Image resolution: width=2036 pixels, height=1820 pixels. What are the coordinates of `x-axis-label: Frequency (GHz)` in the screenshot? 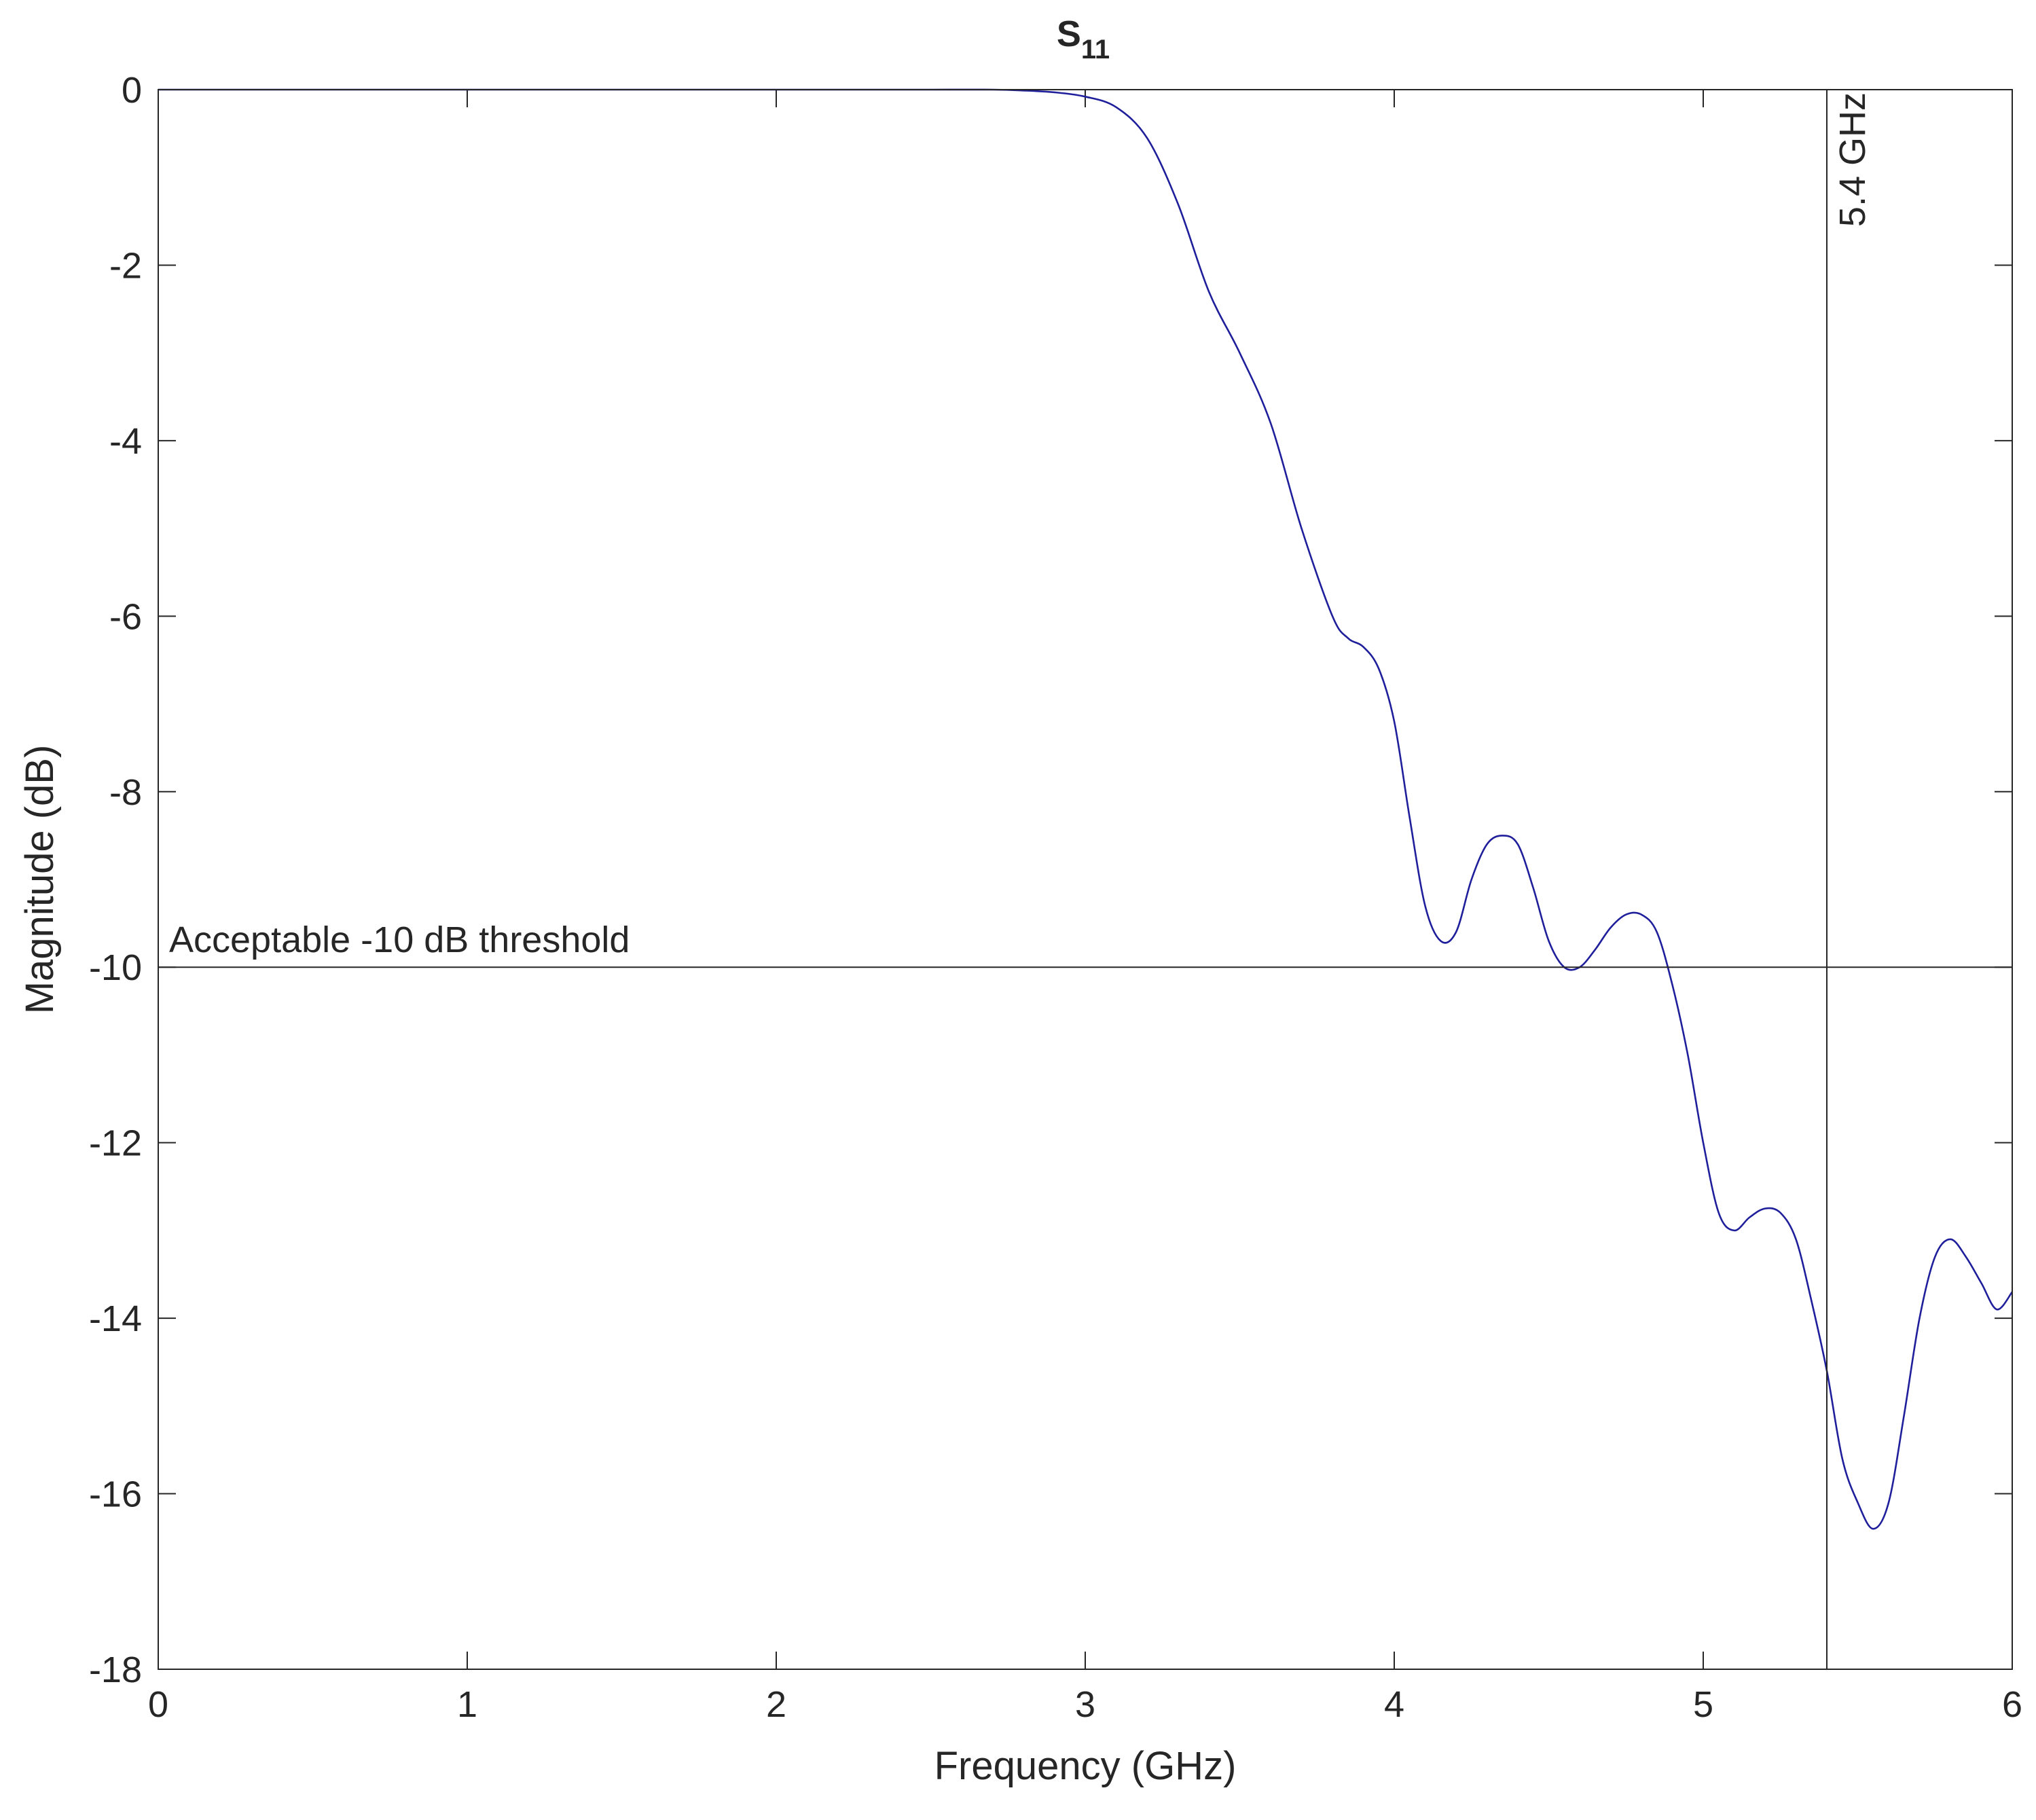 It's located at (1085, 1766).